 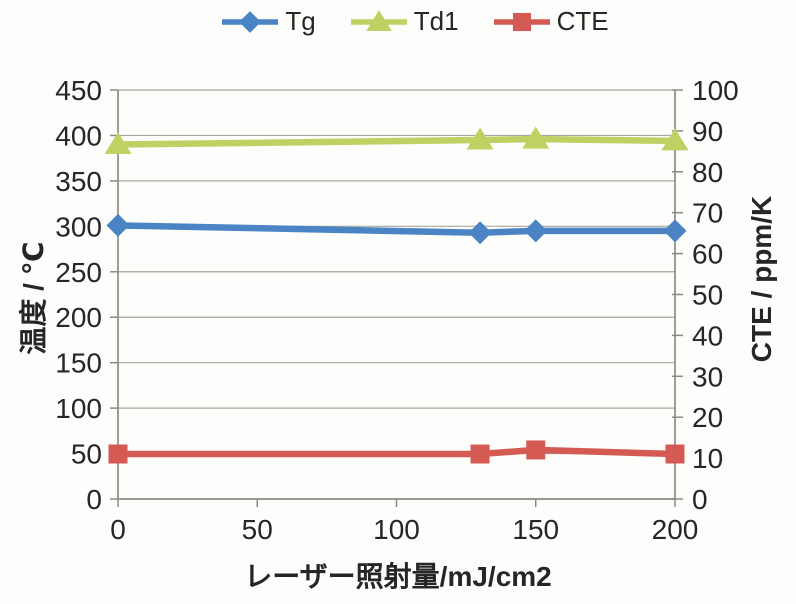 What do you see at coordinates (94, 499) in the screenshot?
I see `left-axis-tick-label: 0` at bounding box center [94, 499].